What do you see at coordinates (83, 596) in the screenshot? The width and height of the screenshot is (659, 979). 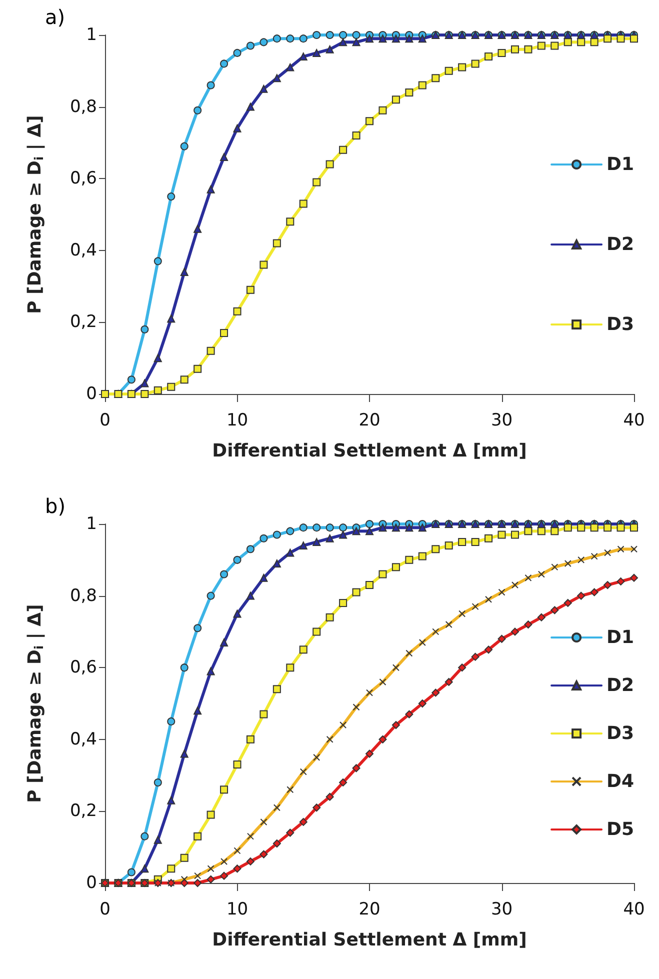 I see `y-tick-label: 0,8` at bounding box center [83, 596].